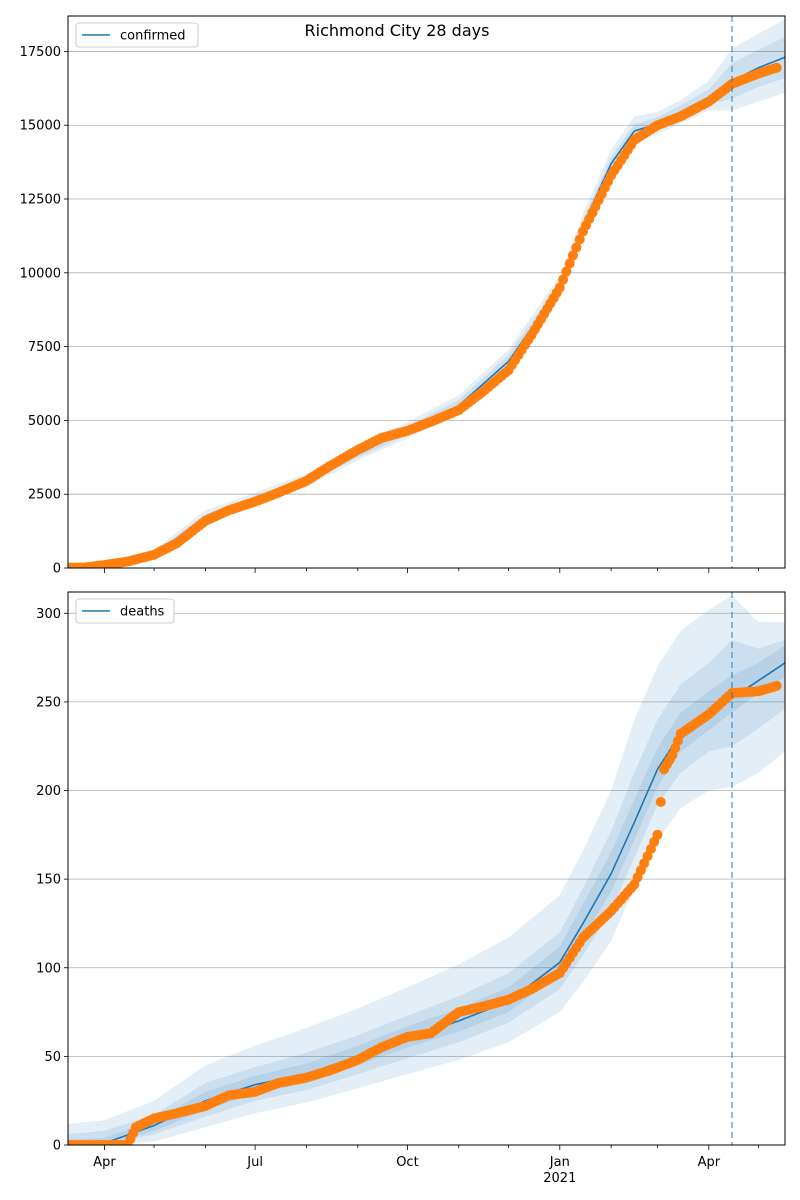 Image resolution: width=800 pixels, height=1200 pixels. I want to click on deaths-legend-box, so click(125, 611).